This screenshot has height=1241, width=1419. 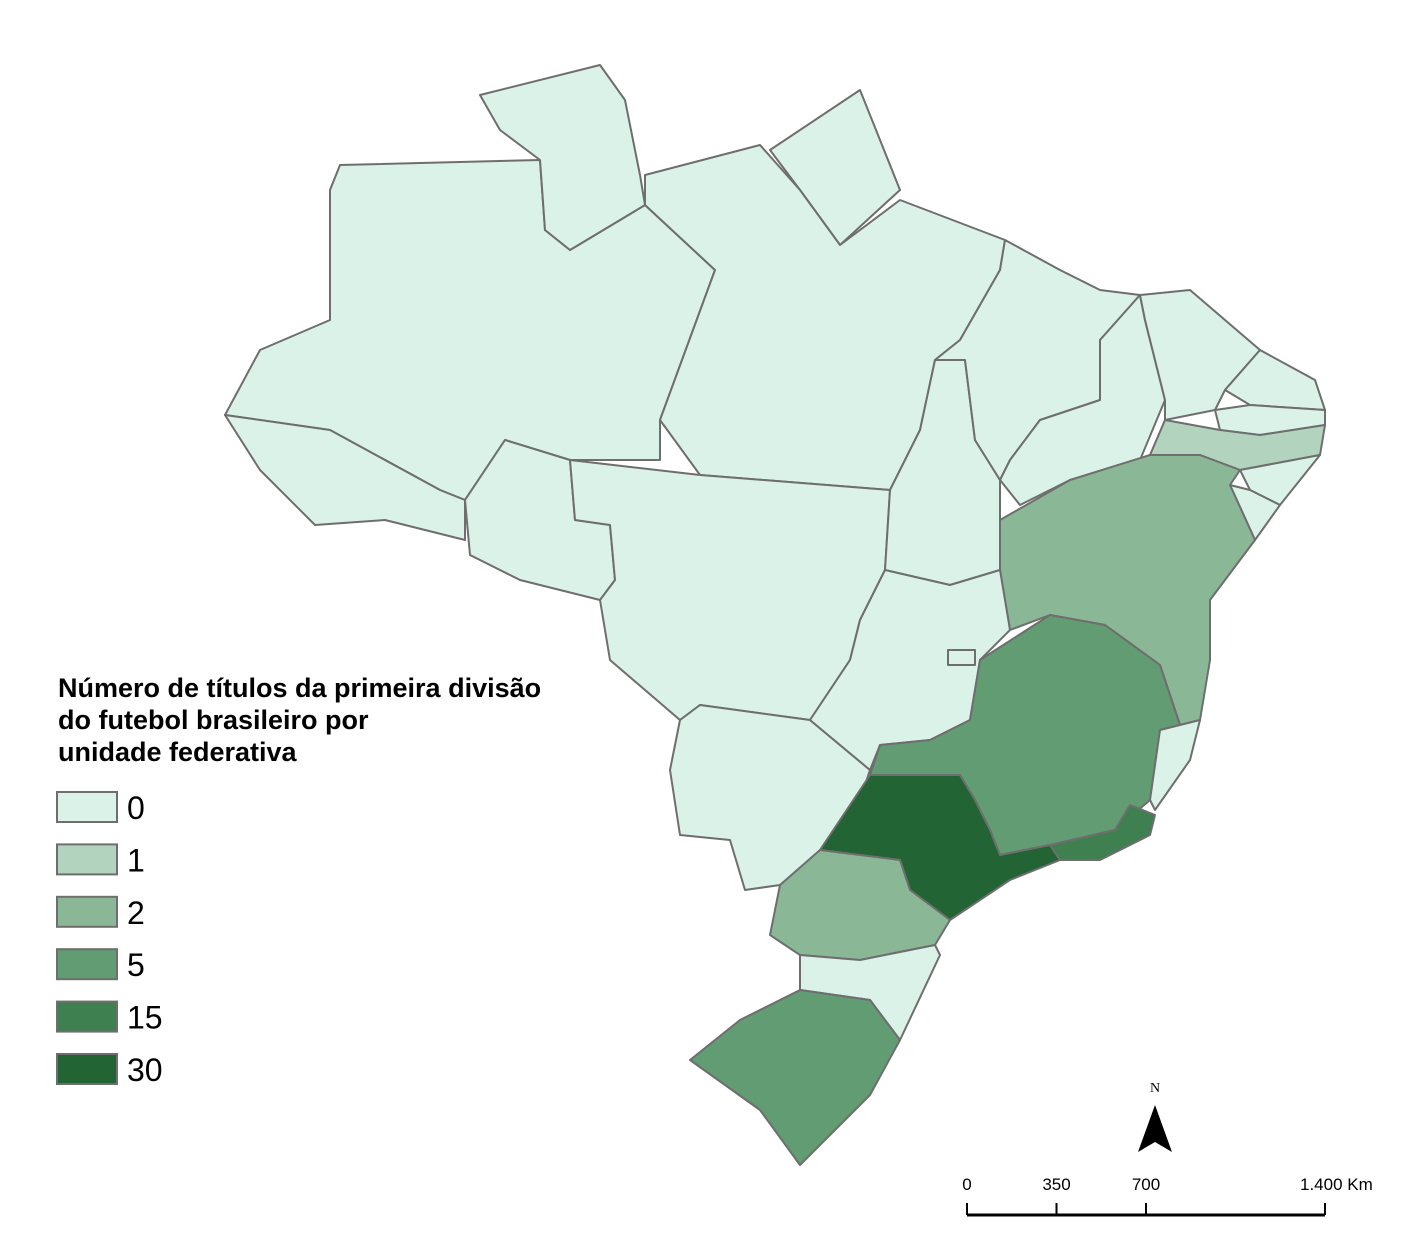 I want to click on legend-label: 0, so click(x=136, y=808).